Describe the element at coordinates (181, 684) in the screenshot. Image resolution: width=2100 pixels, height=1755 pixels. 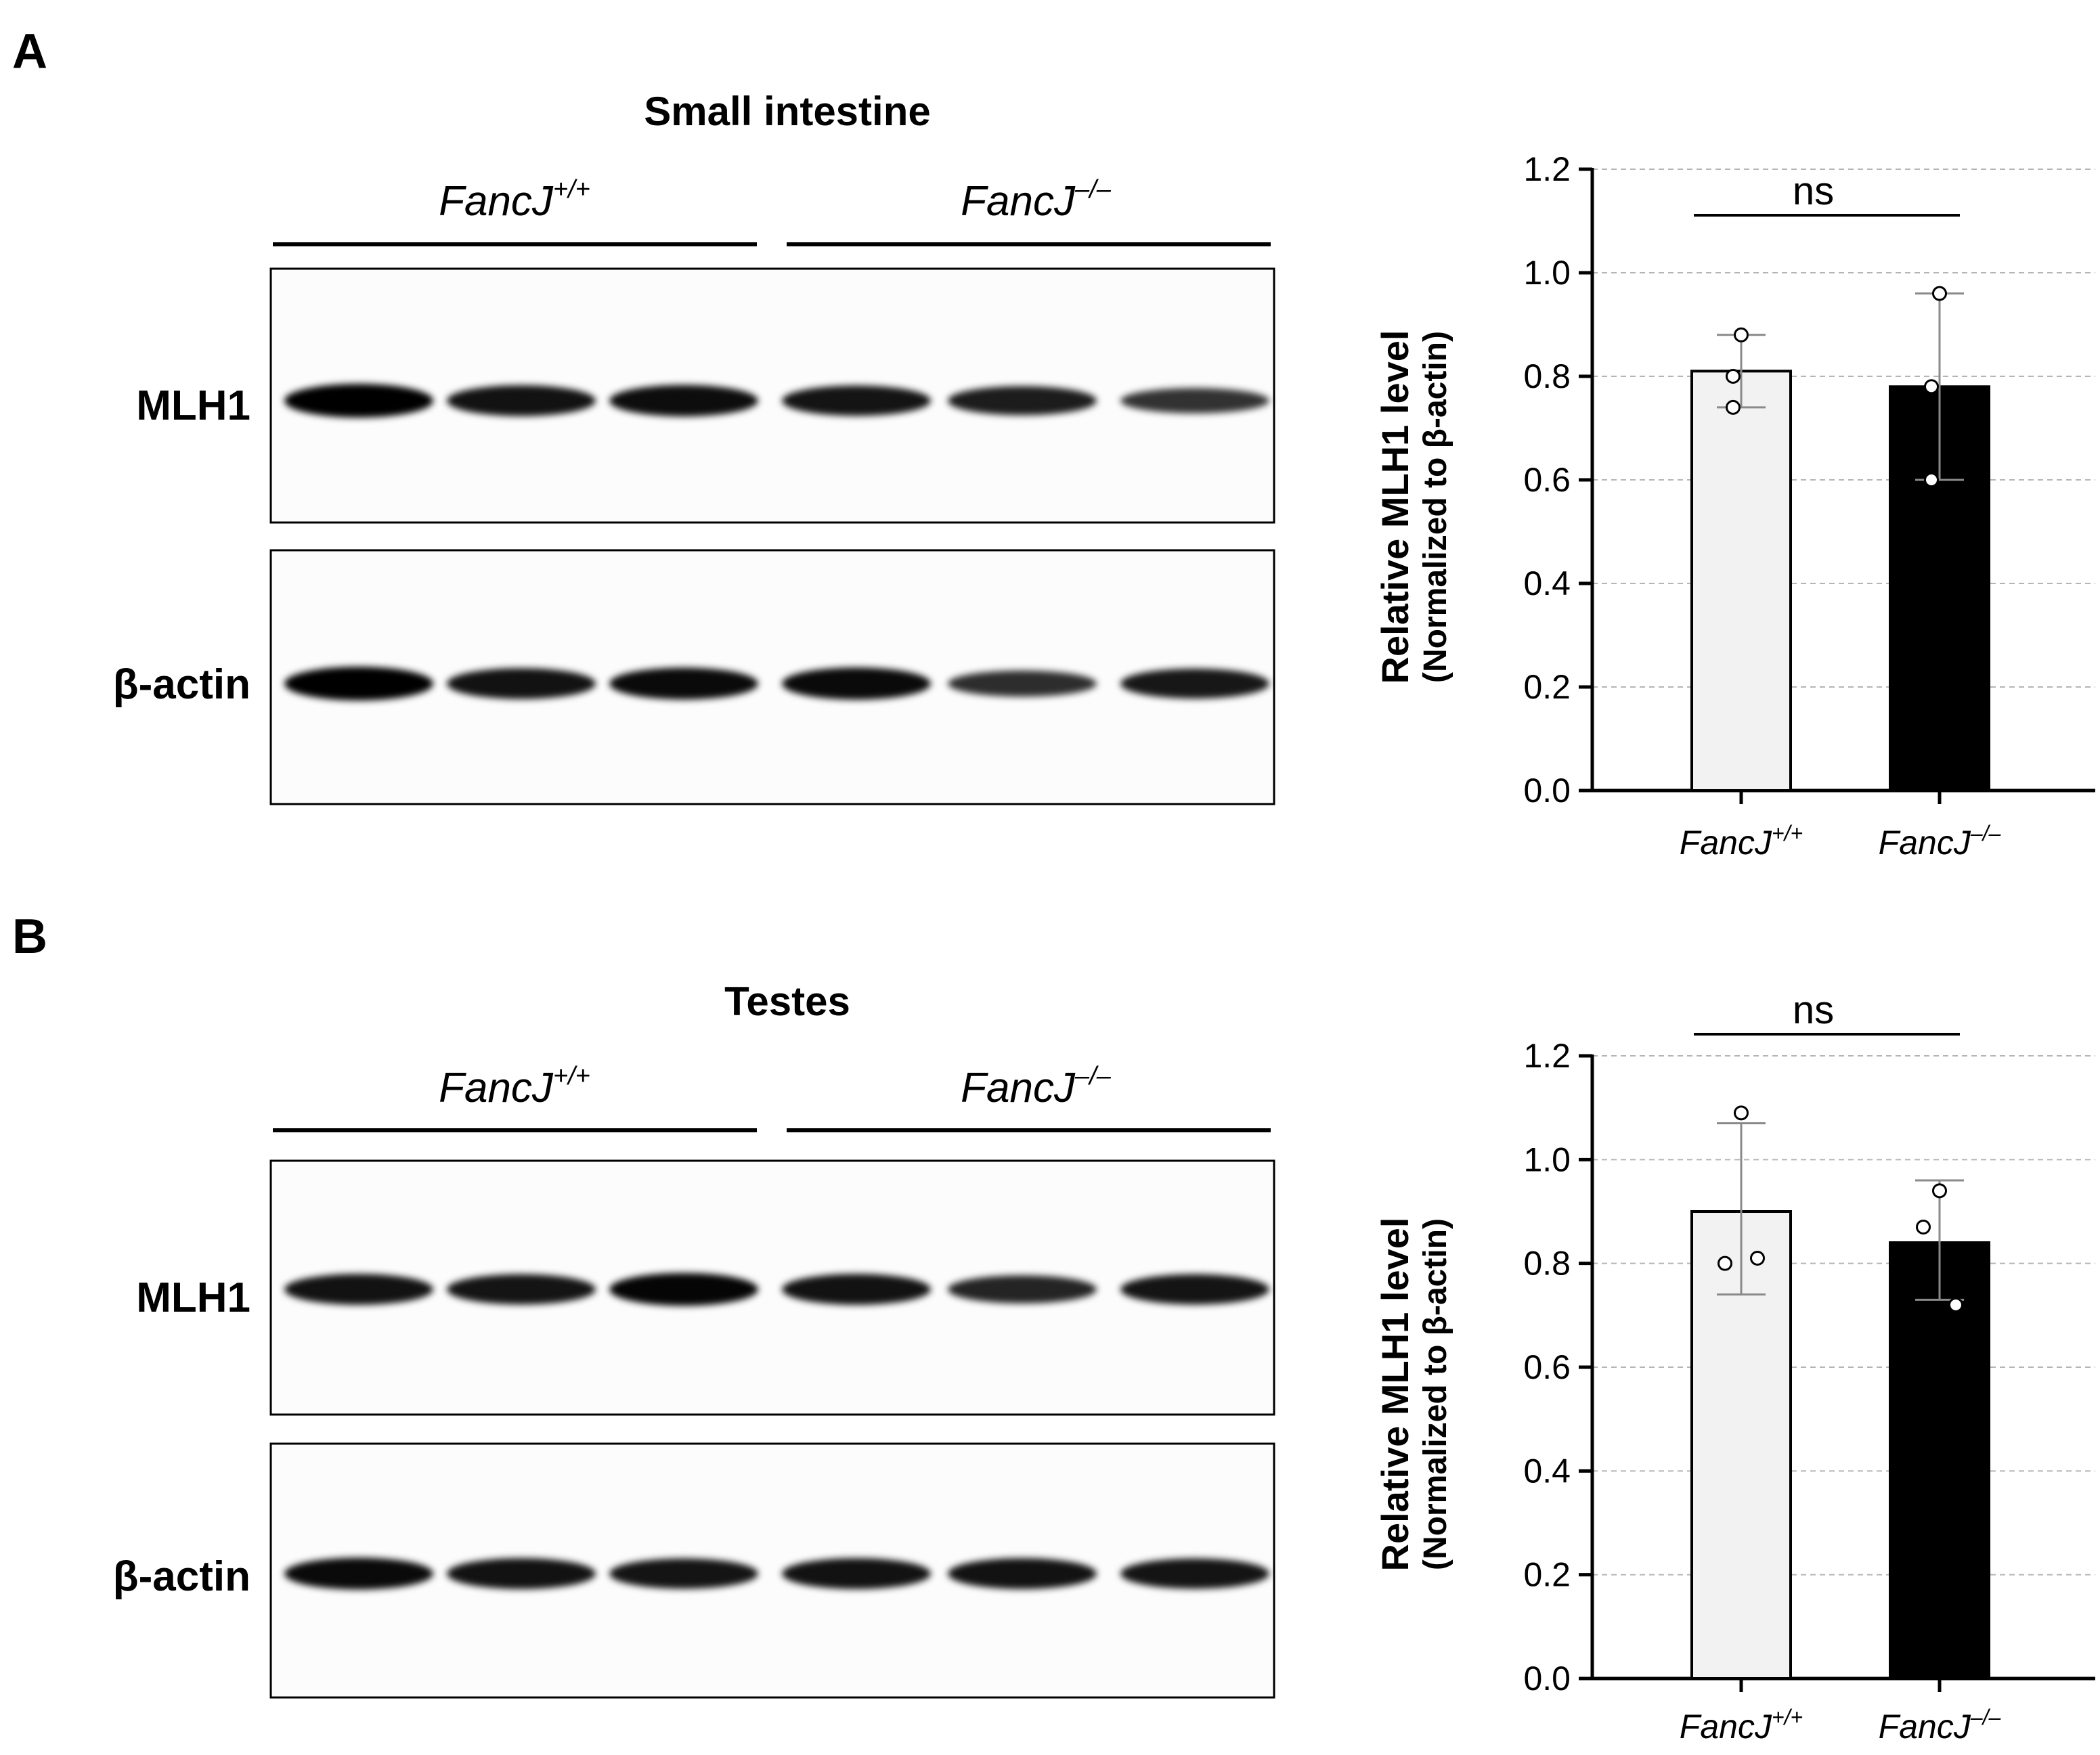
I see `panel-a-row-label-actin: β-actin` at that location.